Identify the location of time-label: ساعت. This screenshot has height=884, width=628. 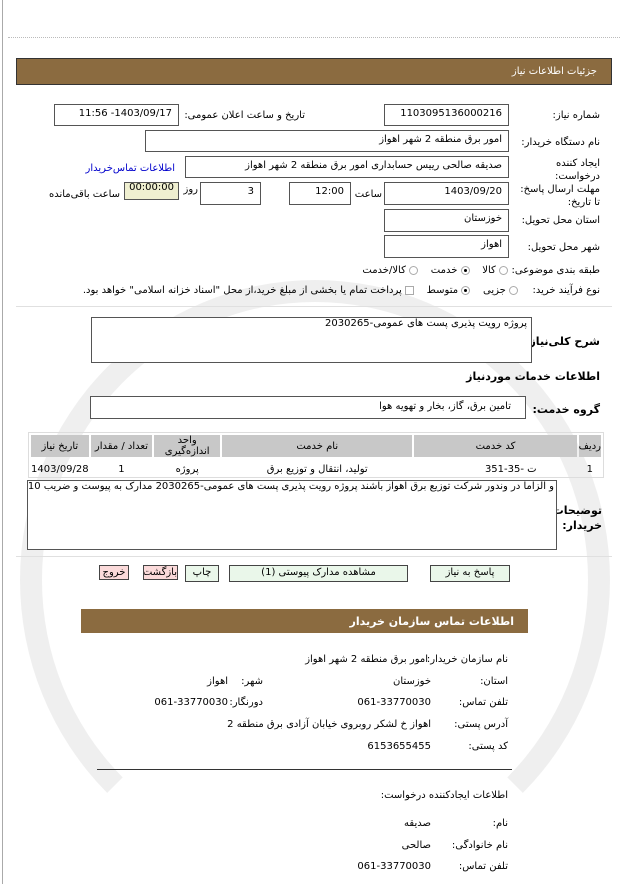
(368, 194).